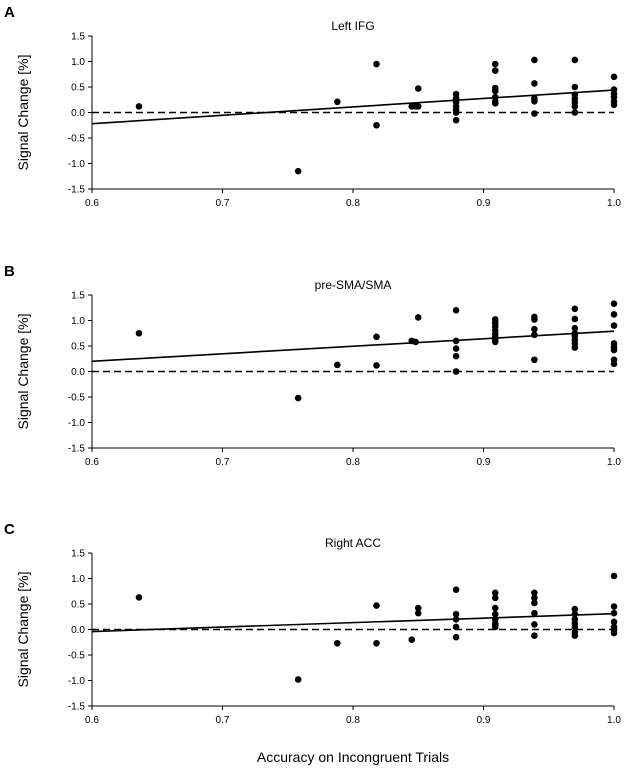  Describe the element at coordinates (23, 372) in the screenshot. I see `panel-b-y-axis-label: Signal Change [%]` at that location.